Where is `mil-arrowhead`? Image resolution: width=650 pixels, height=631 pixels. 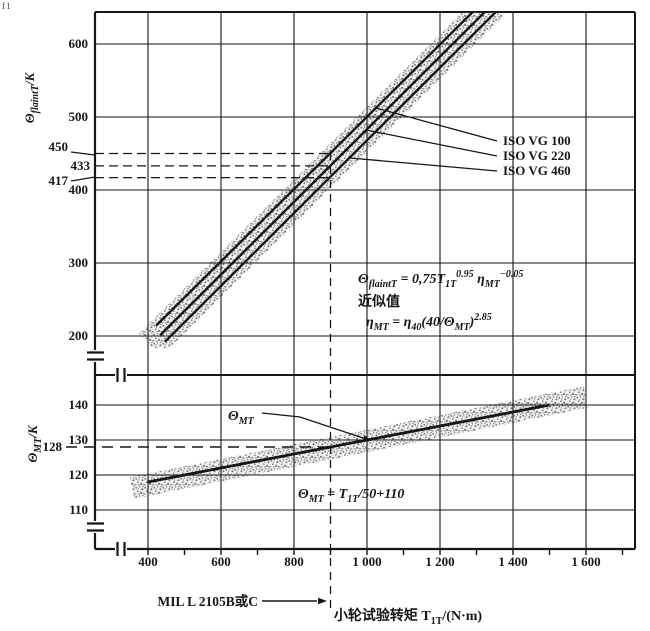 mil-arrowhead is located at coordinates (322, 601).